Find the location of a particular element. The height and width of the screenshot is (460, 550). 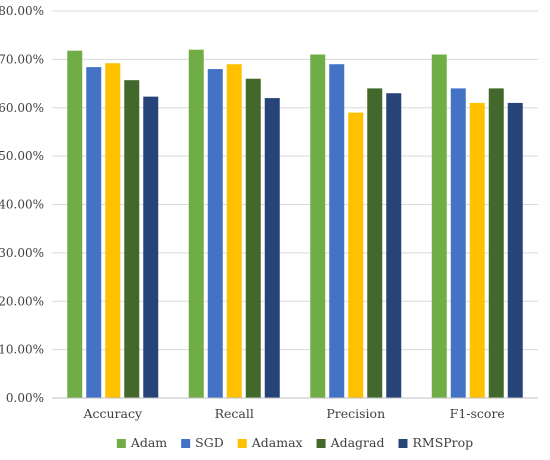

legend-label: Adamax is located at coordinates (277, 442).